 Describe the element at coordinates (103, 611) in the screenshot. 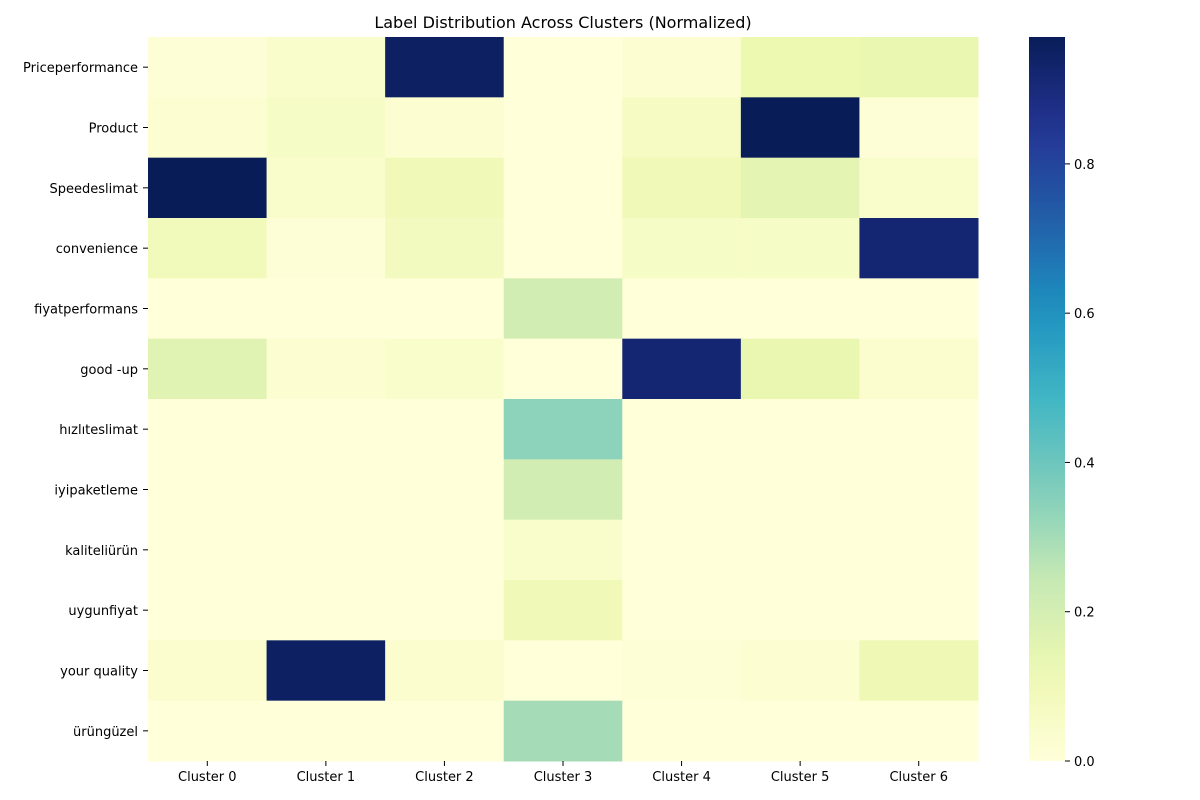

I see `row-label: uygunfiyat` at that location.